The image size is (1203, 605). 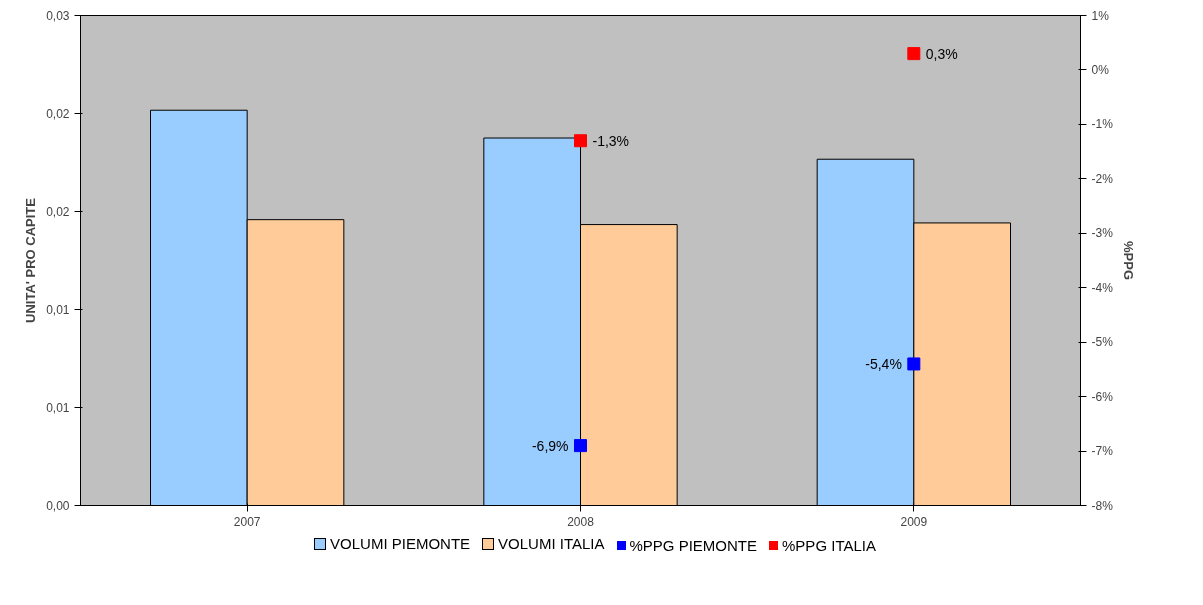 What do you see at coordinates (58, 506) in the screenshot?
I see `y-tick-label: 0,00` at bounding box center [58, 506].